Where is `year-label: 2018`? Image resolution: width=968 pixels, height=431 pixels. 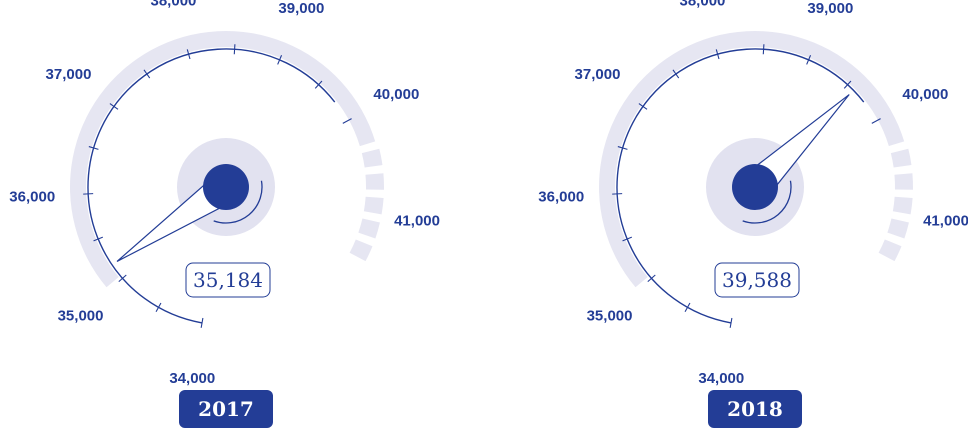
year-label: 2018 is located at coordinates (755, 409).